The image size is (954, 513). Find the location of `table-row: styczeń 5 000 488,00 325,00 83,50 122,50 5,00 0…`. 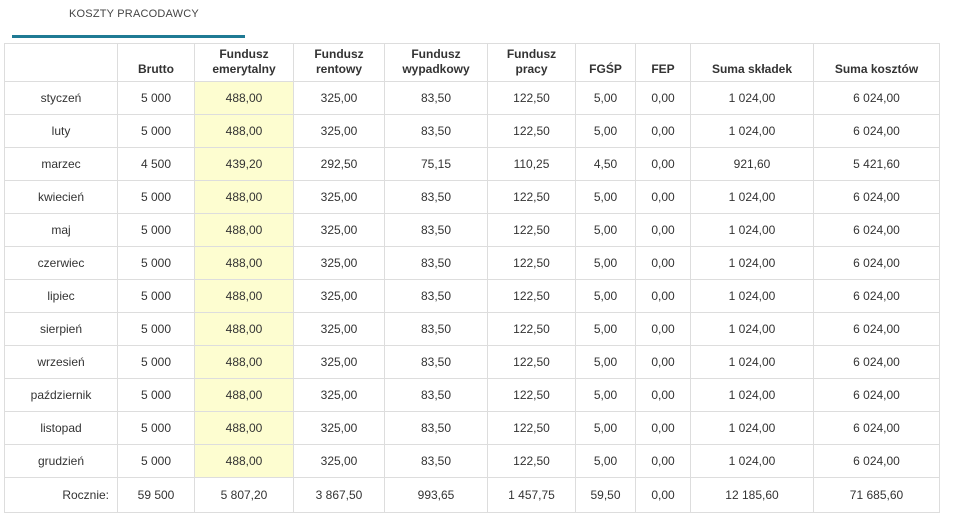

table-row: styczeń 5 000 488,00 325,00 83,50 122,50 5,00 0… is located at coordinates (472, 98).